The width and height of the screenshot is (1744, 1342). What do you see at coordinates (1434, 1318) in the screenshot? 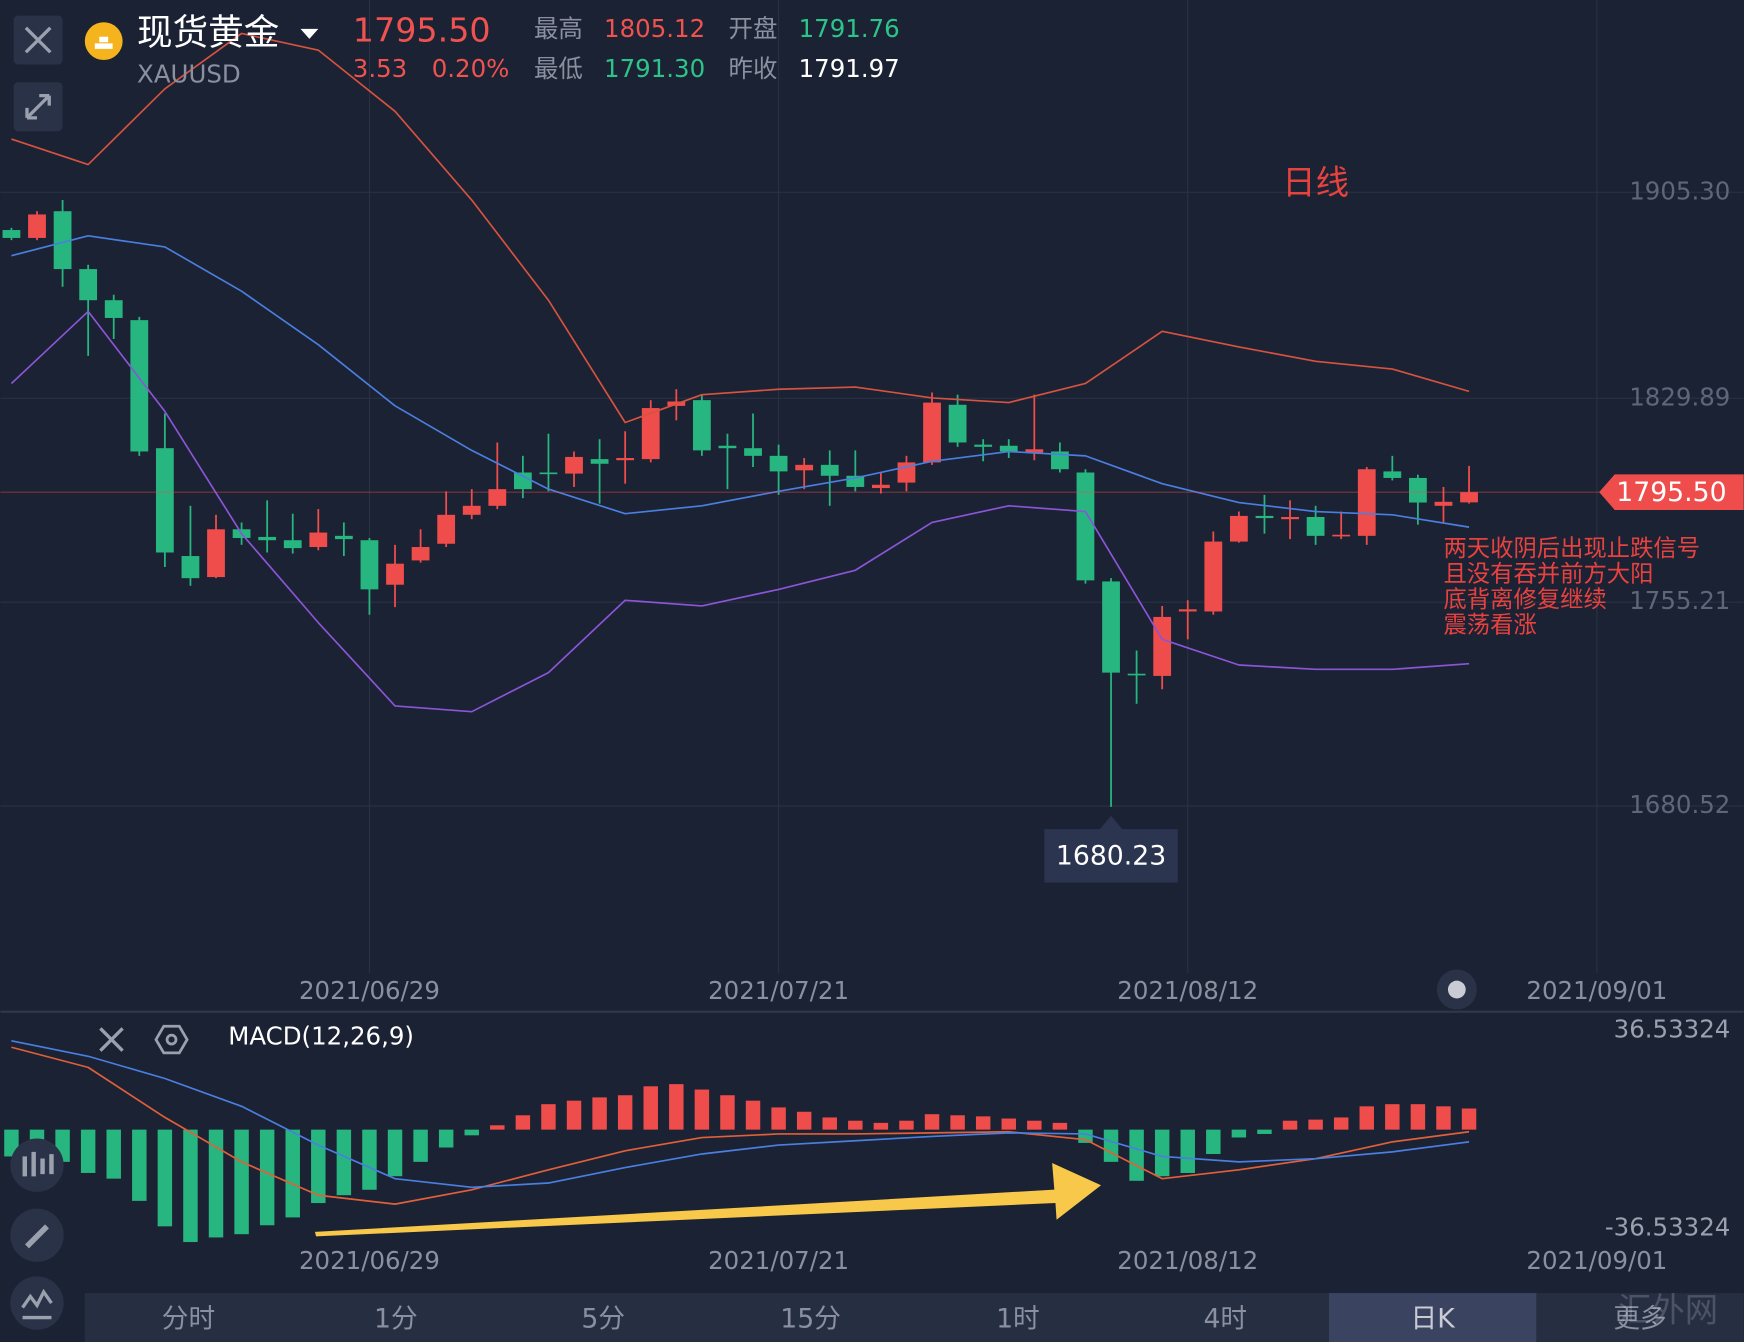
I see `tab: 日K` at bounding box center [1434, 1318].